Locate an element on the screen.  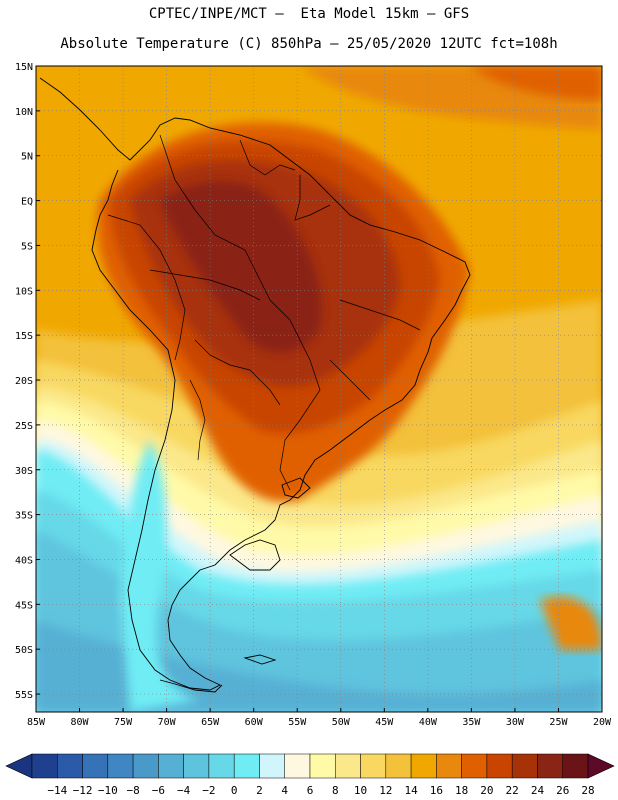
lat-tick-label: 15S is located at coordinates (24, 336).